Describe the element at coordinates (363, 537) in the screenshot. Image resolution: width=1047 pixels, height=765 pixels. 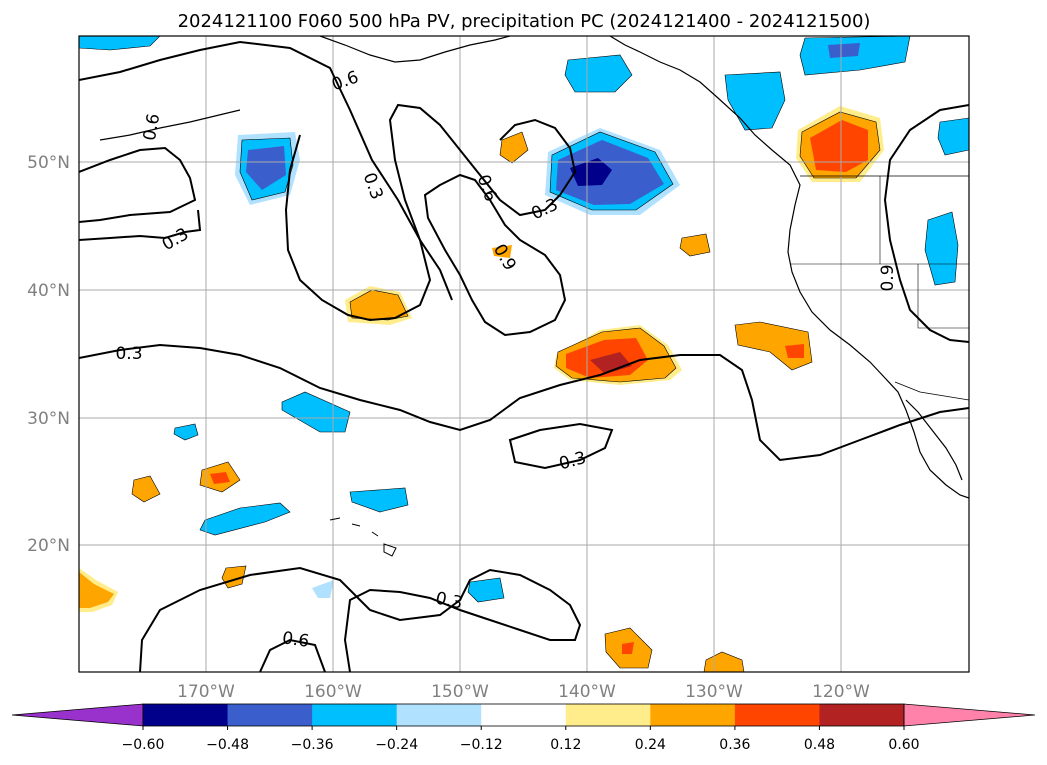
I see `hawaii-islands` at that location.